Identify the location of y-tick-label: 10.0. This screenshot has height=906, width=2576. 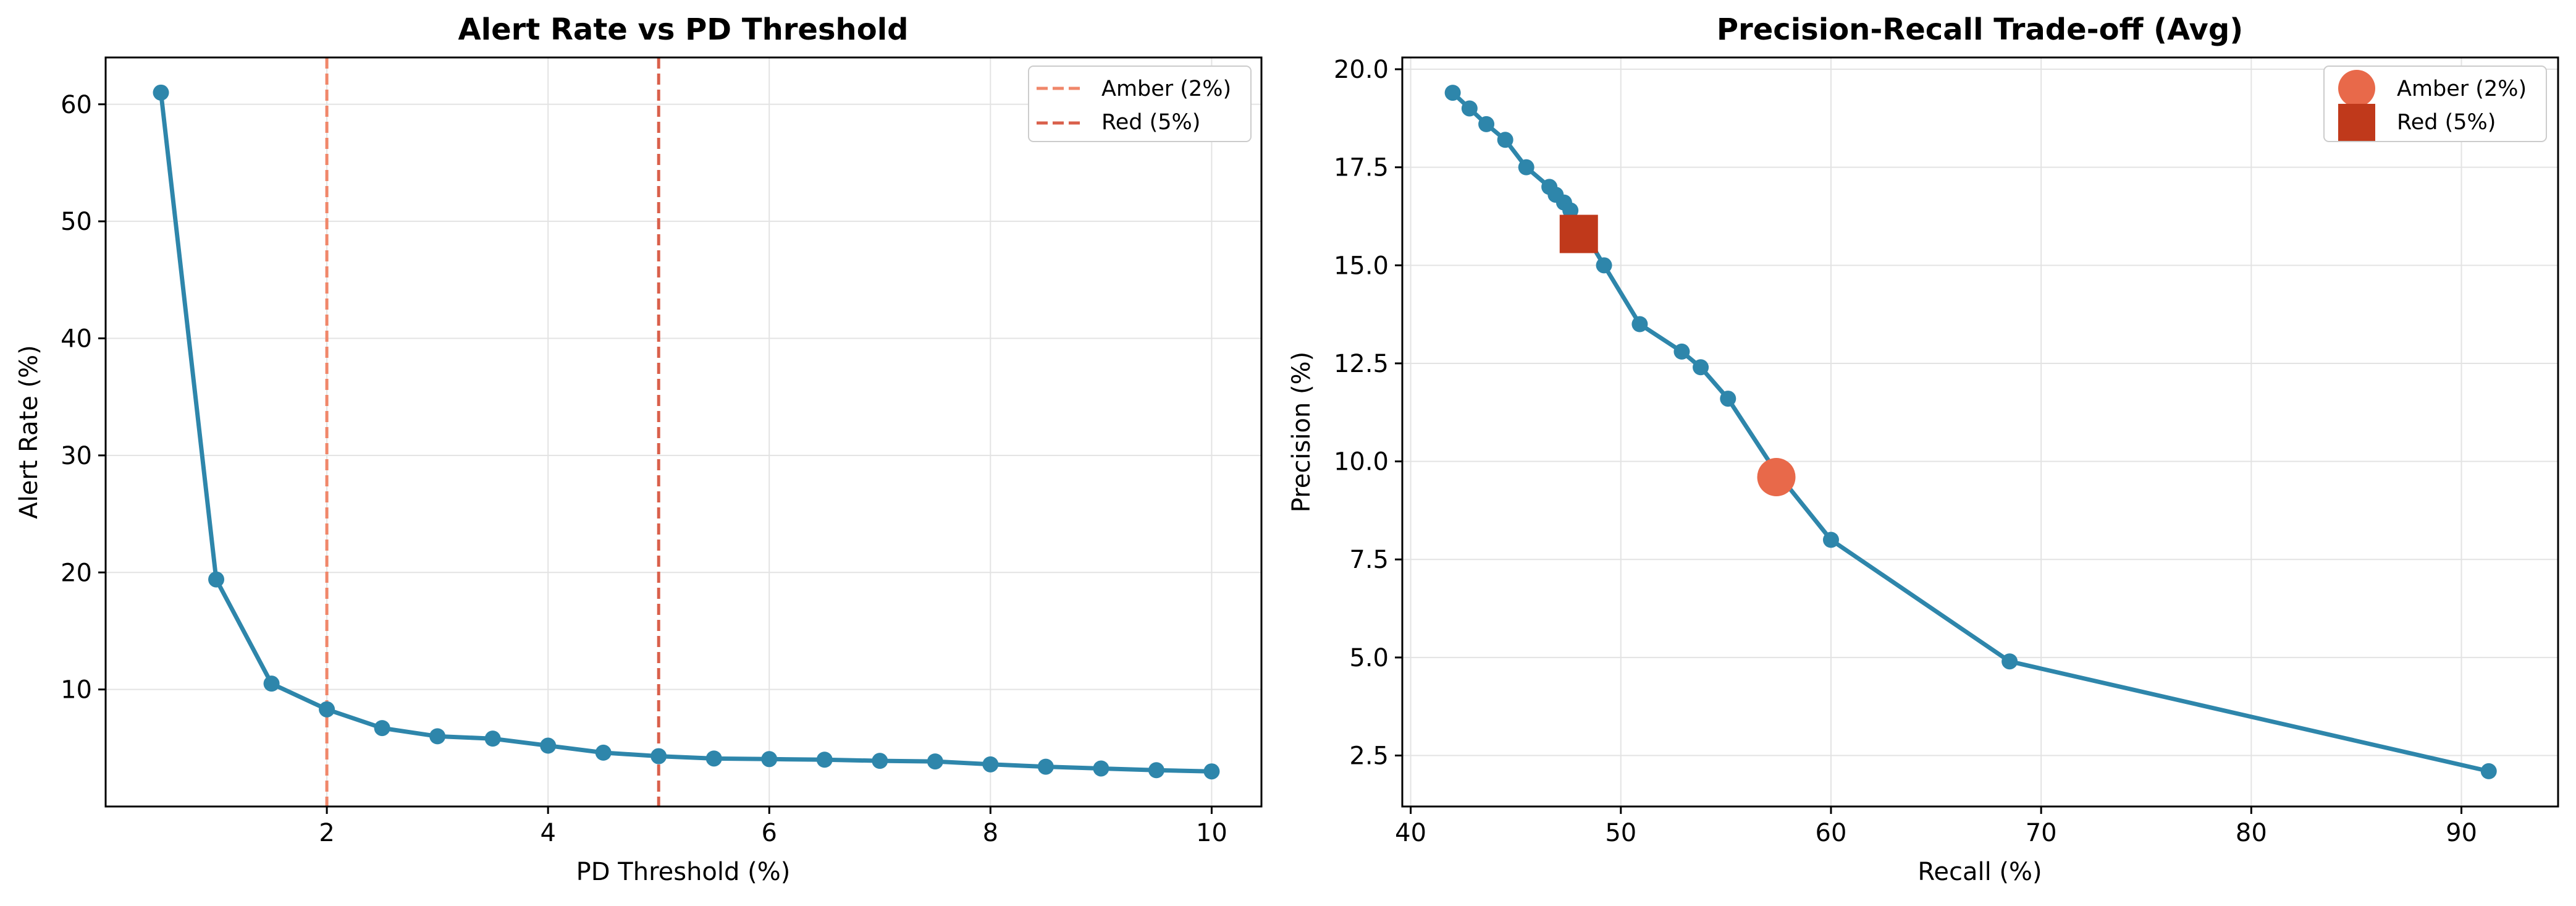
(1361, 462).